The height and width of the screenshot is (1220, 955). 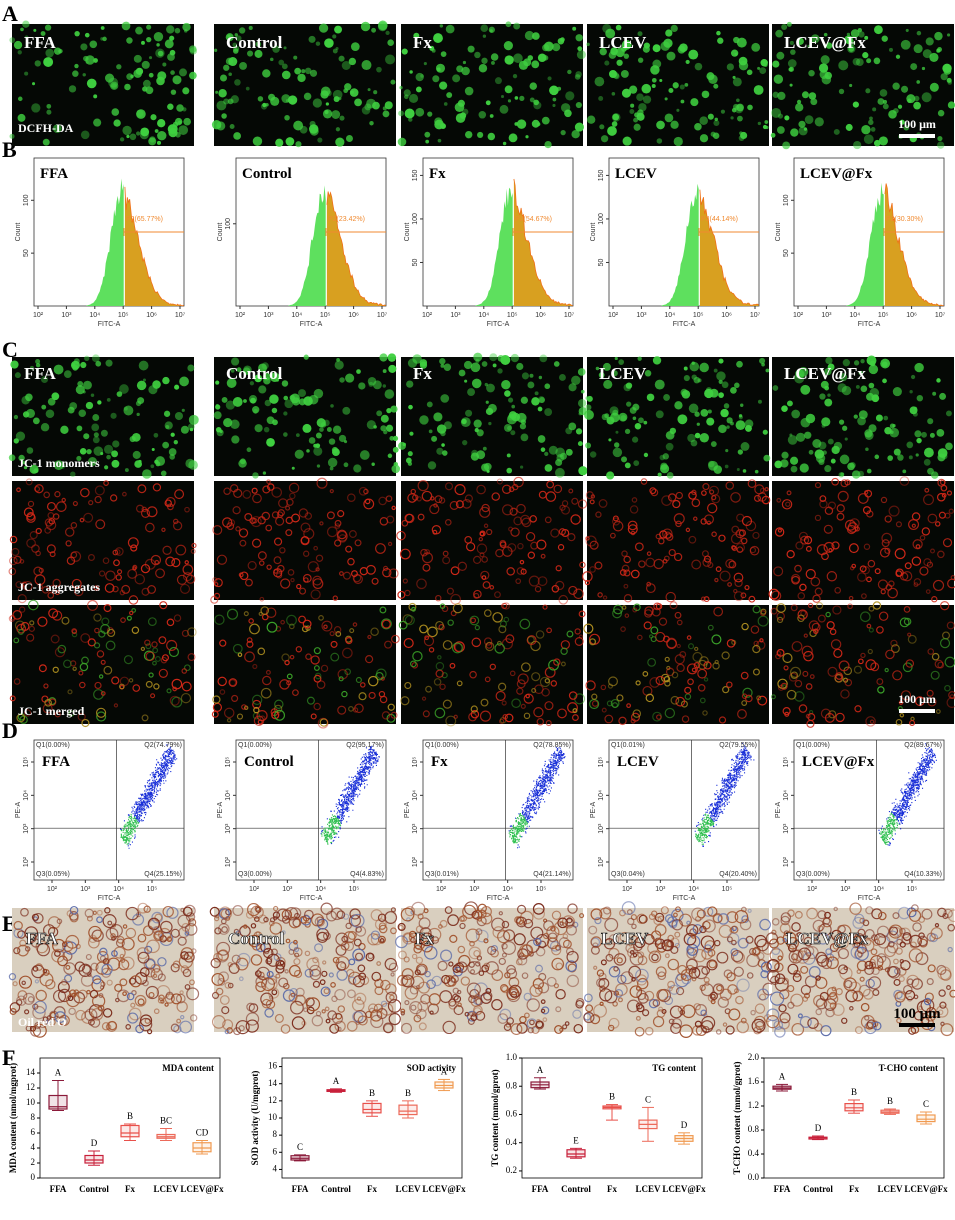 What do you see at coordinates (612, 1118) in the screenshot?
I see `plot-frame` at bounding box center [612, 1118].